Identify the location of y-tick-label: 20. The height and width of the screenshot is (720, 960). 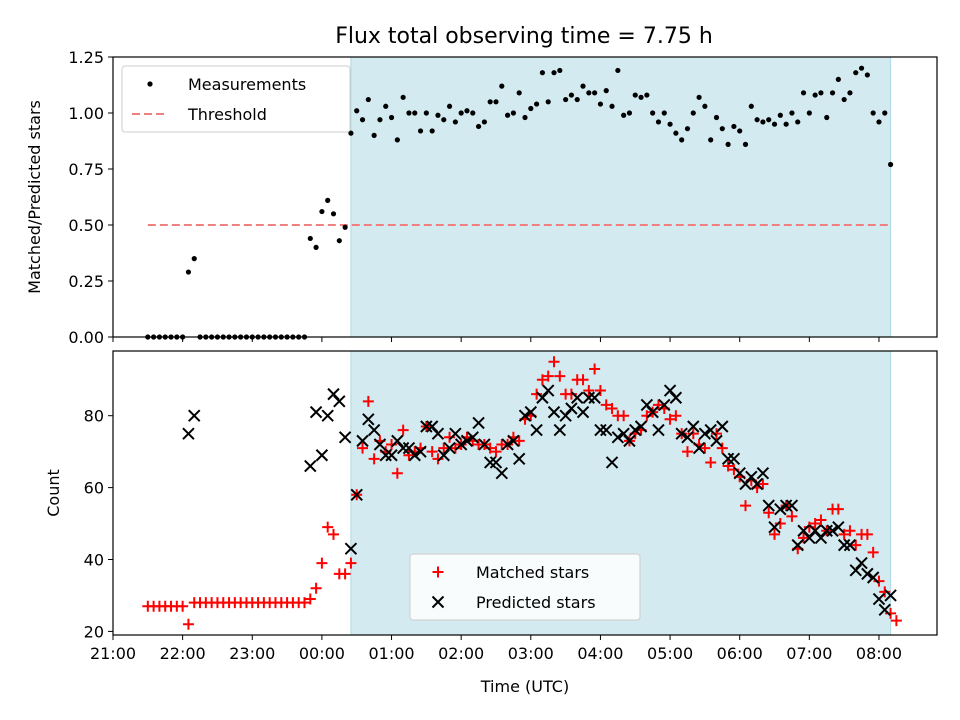
(94, 631).